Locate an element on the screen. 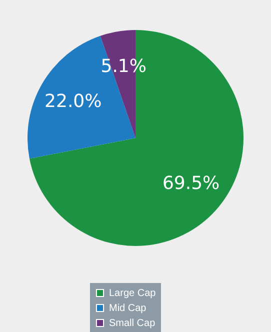 The width and height of the screenshot is (271, 332). legend-label: Small Cap is located at coordinates (132, 323).